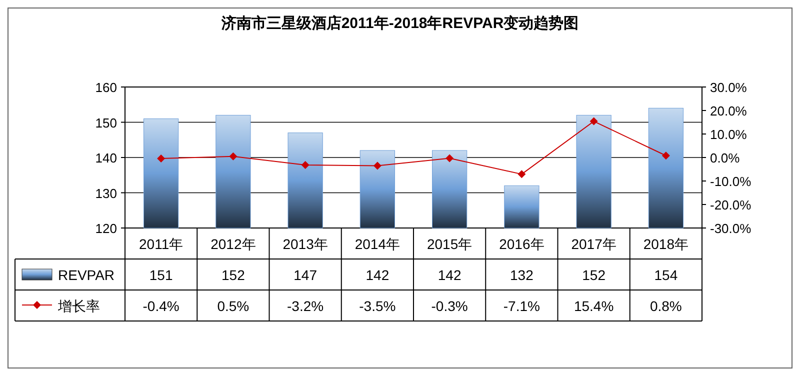 The width and height of the screenshot is (800, 376). Describe the element at coordinates (233, 306) in the screenshot. I see `data-label: 0.5%` at that location.